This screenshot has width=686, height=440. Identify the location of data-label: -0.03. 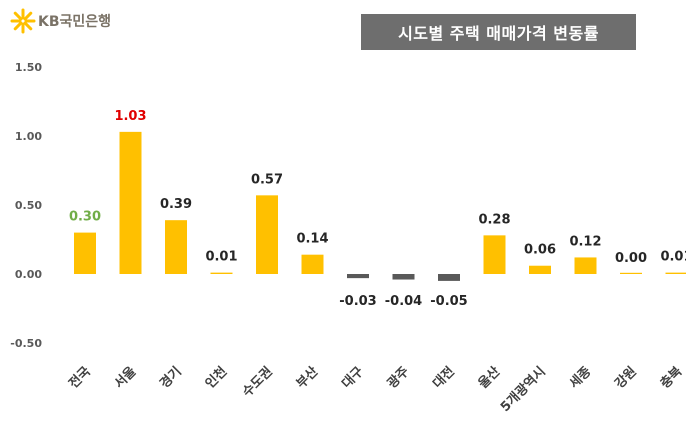
(357, 301).